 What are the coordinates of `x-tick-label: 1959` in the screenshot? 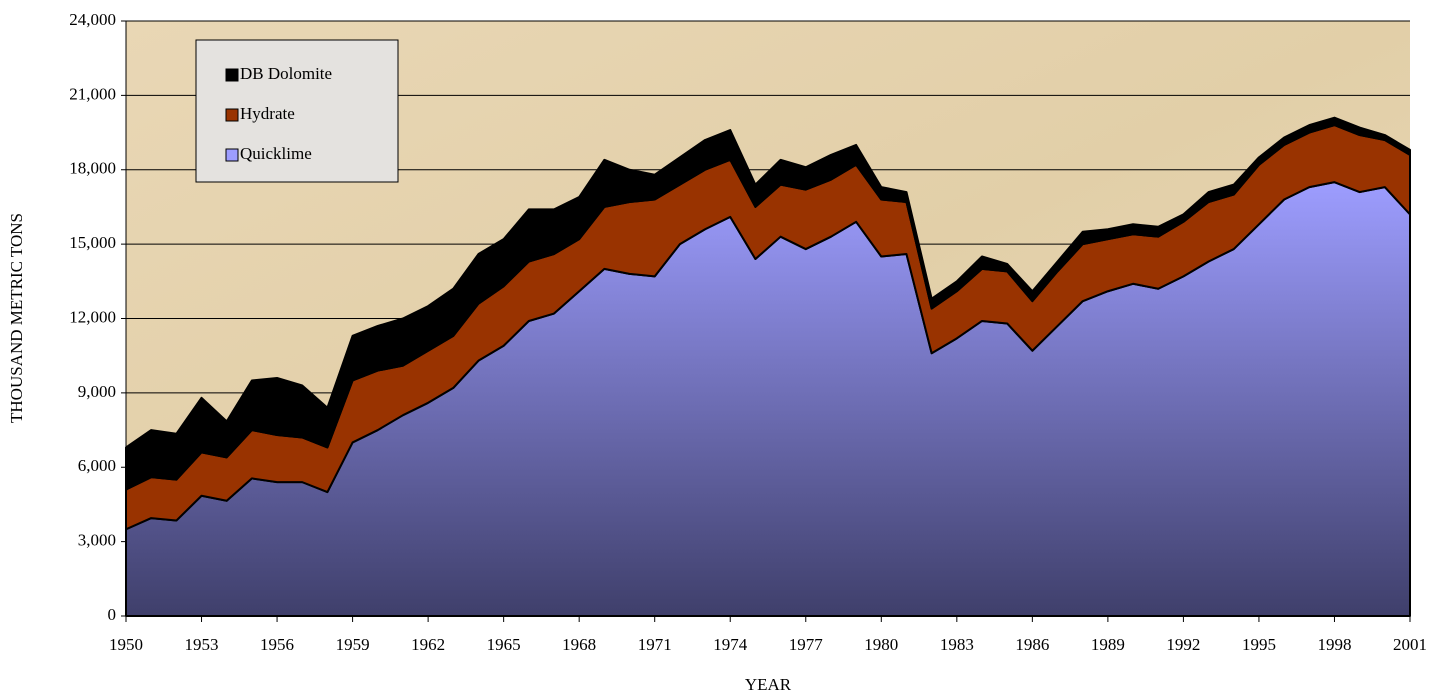 It's located at (353, 644).